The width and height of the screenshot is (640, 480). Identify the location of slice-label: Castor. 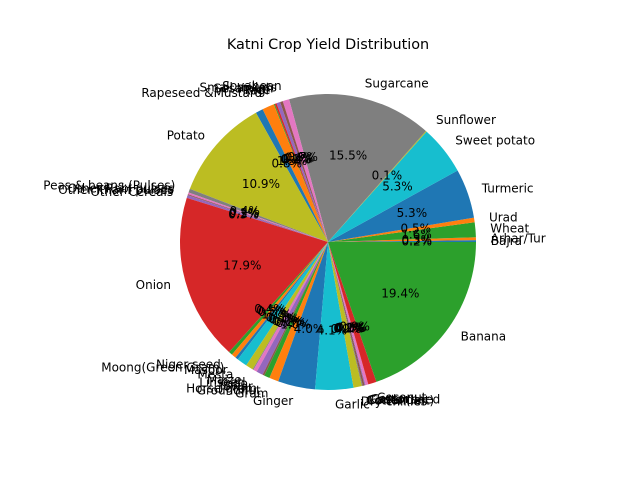
(390, 399).